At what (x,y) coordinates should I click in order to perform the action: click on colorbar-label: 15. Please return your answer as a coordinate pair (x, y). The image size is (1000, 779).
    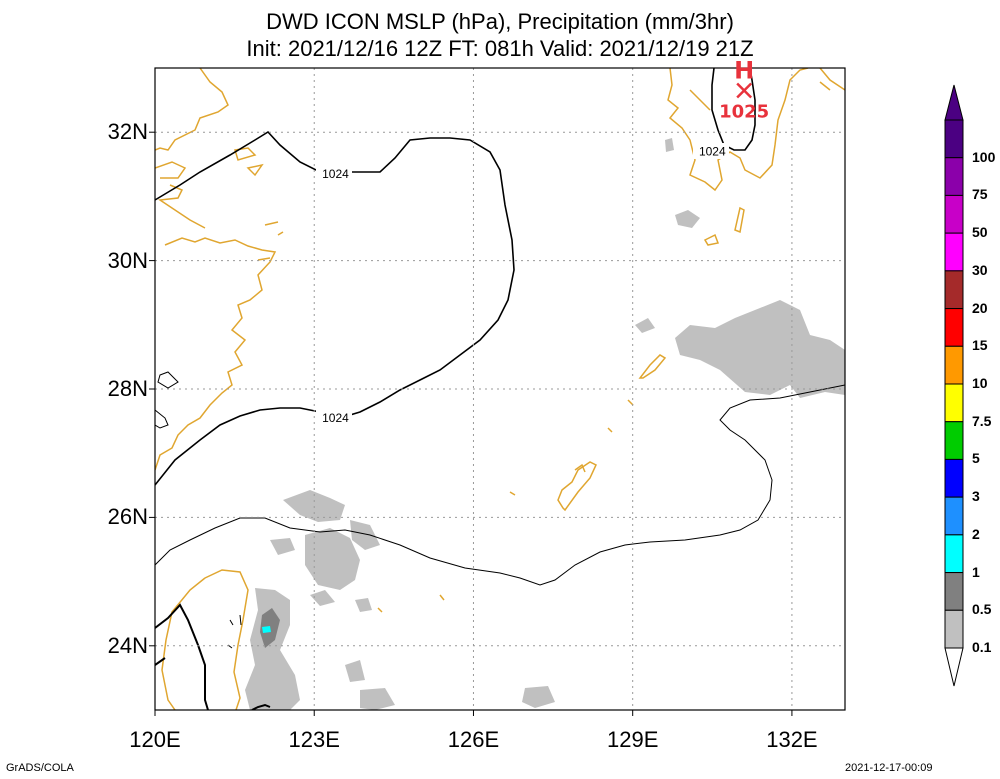
    Looking at the image, I should click on (980, 345).